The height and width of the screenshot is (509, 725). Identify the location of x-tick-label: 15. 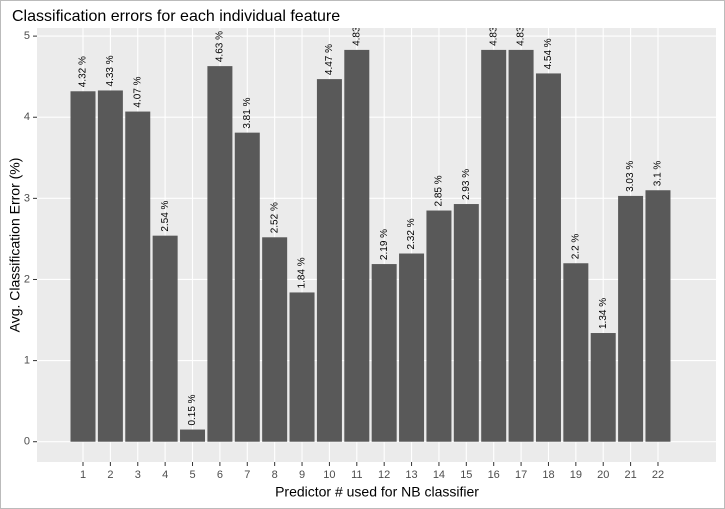
(466, 475).